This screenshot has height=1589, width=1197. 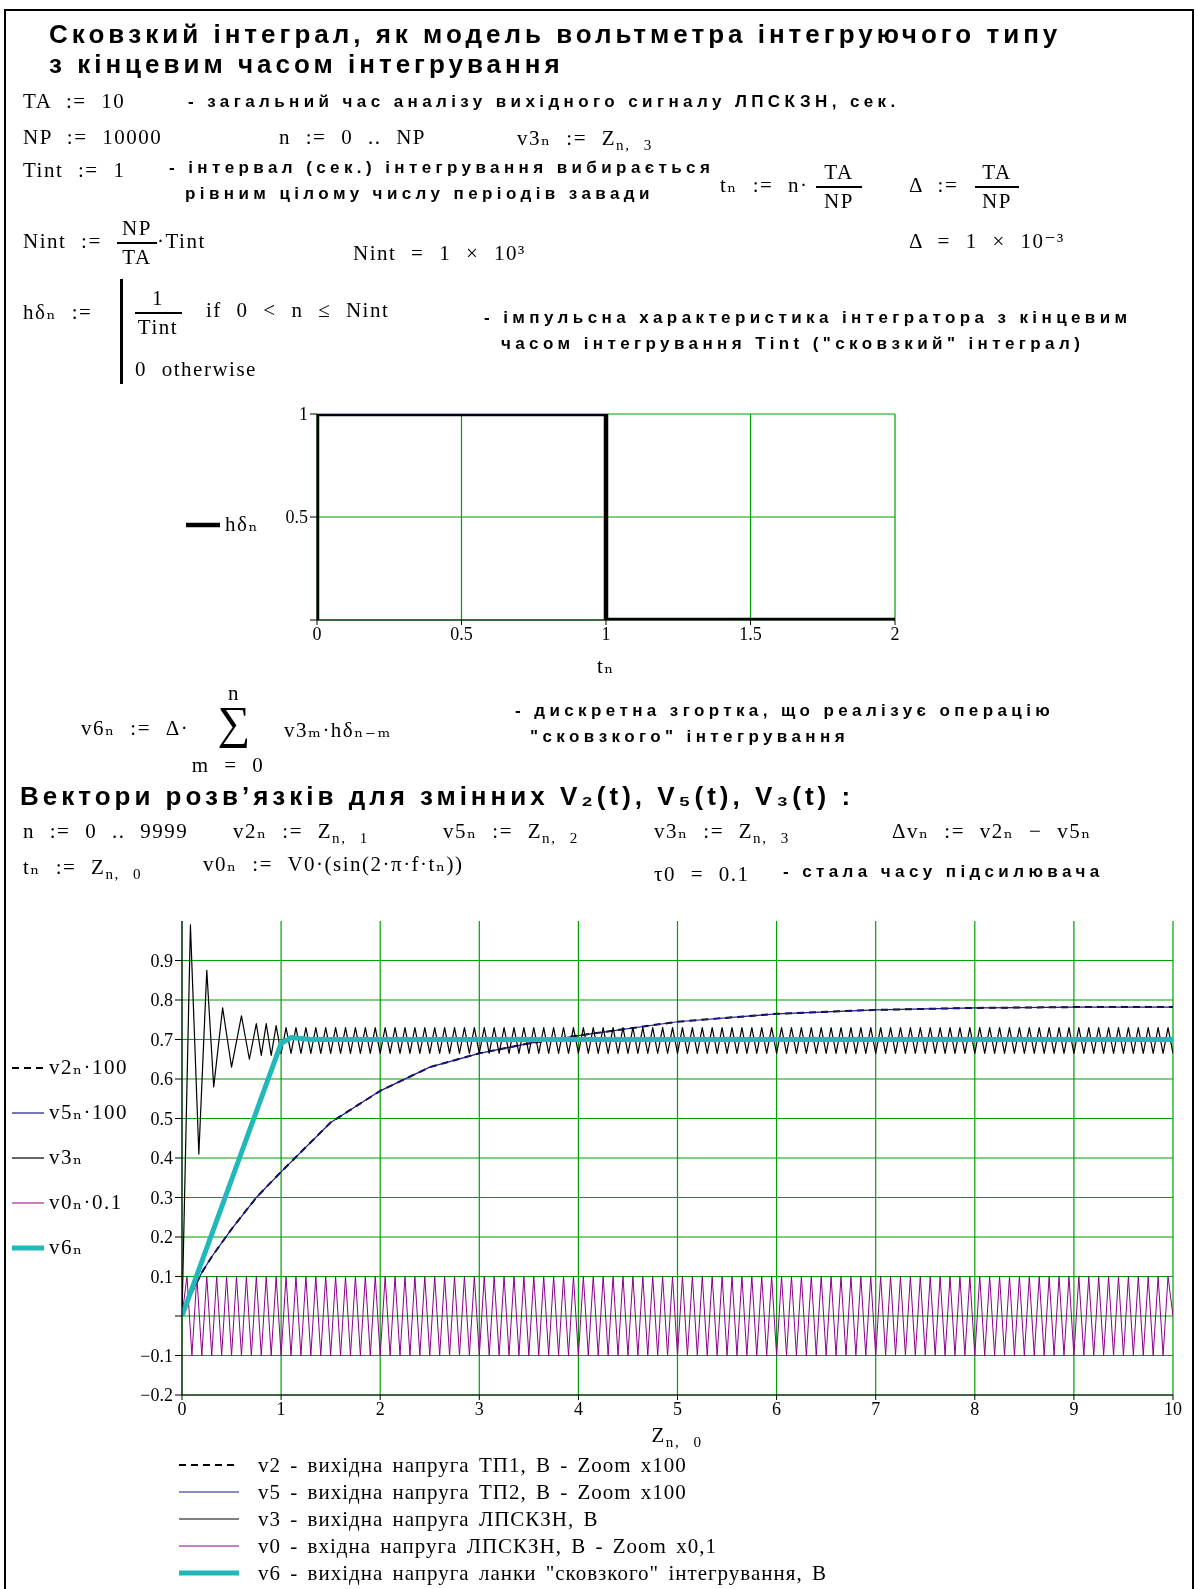 I want to click on text: tₙ := n·, so click(x=764, y=185).